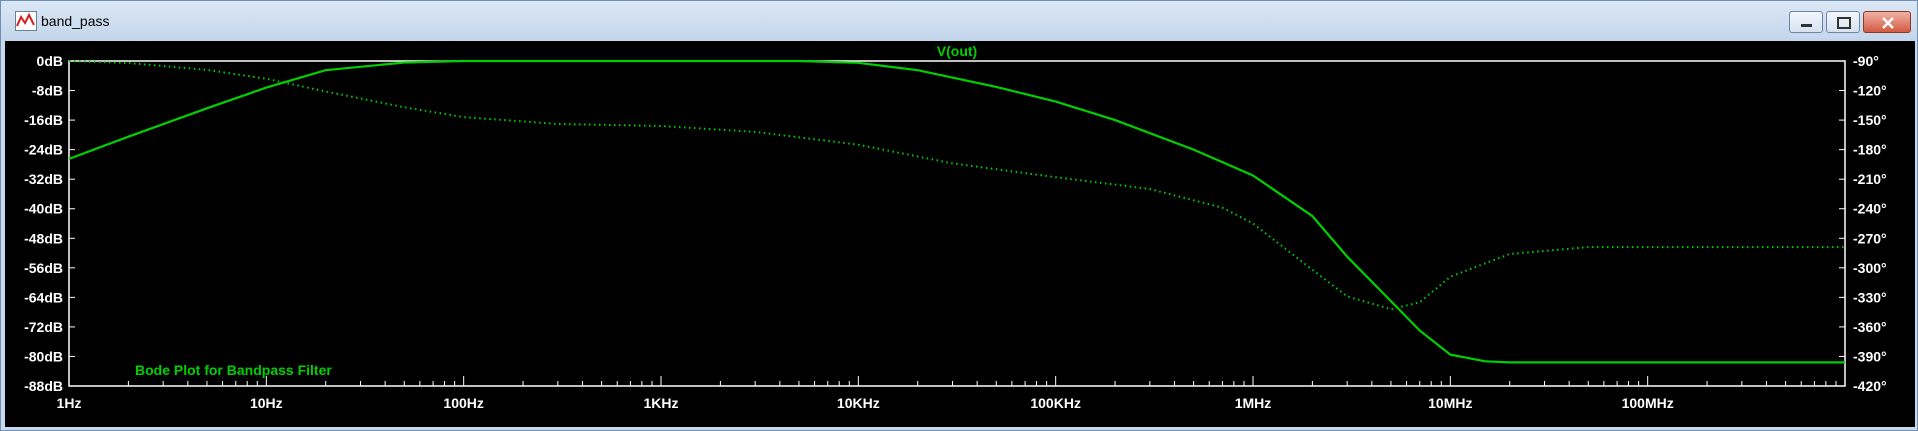 This screenshot has width=1918, height=431. I want to click on x-tick-label: 10MHz, so click(1450, 403).